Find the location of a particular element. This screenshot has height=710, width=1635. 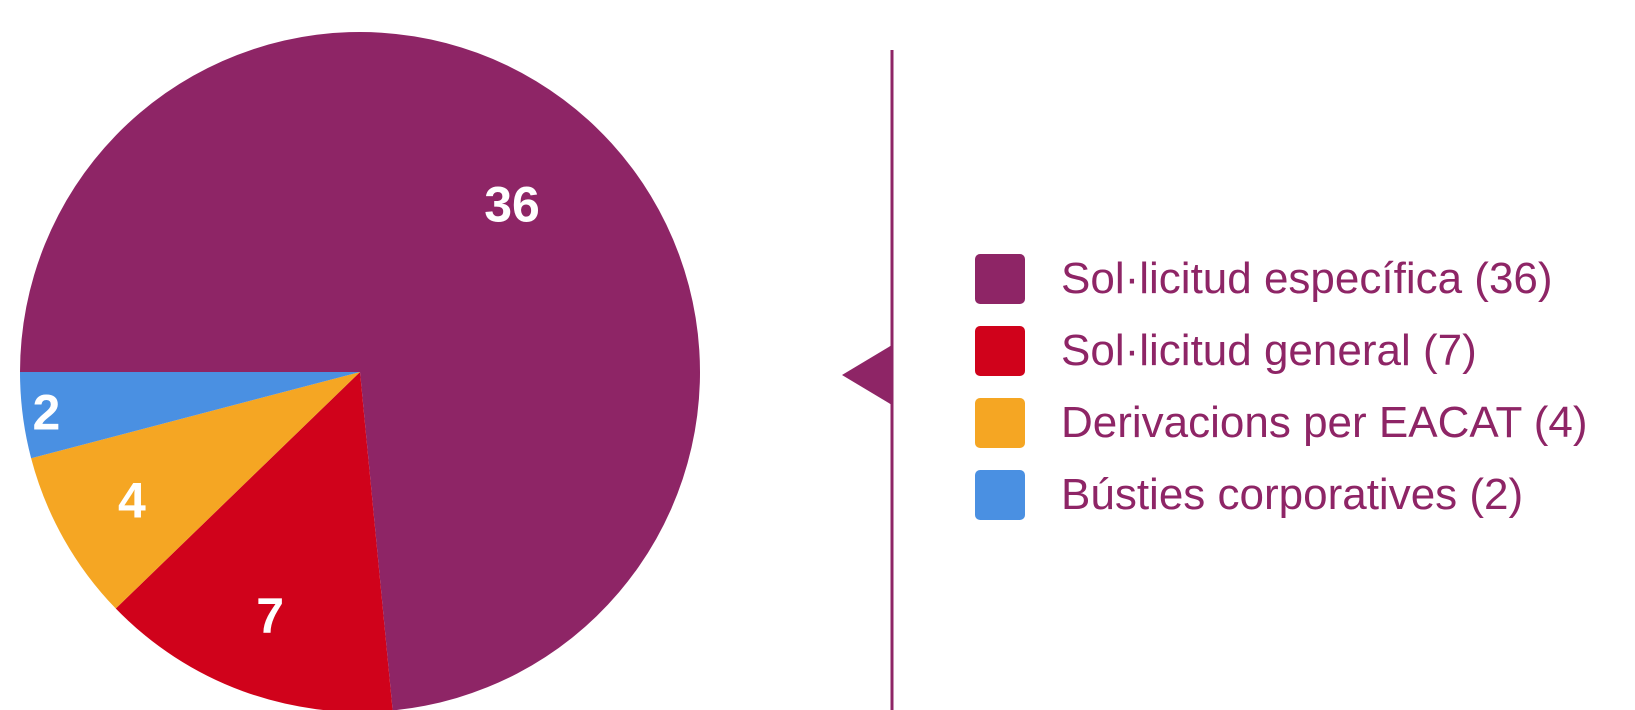

legend-item-general: Sol·licitud general (7) is located at coordinates (1305, 351).